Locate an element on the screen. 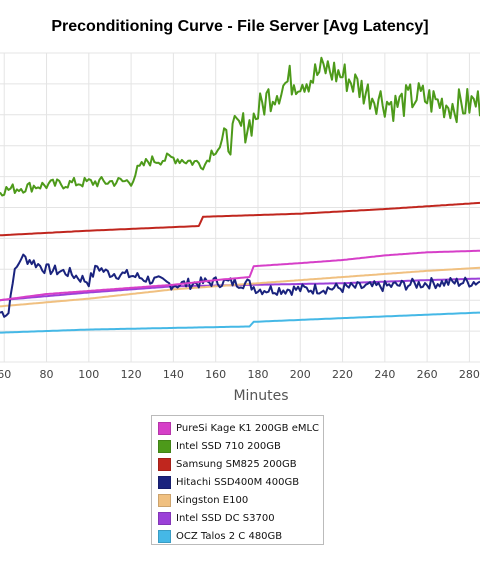  x-tick-label: 60 is located at coordinates (5, 374).